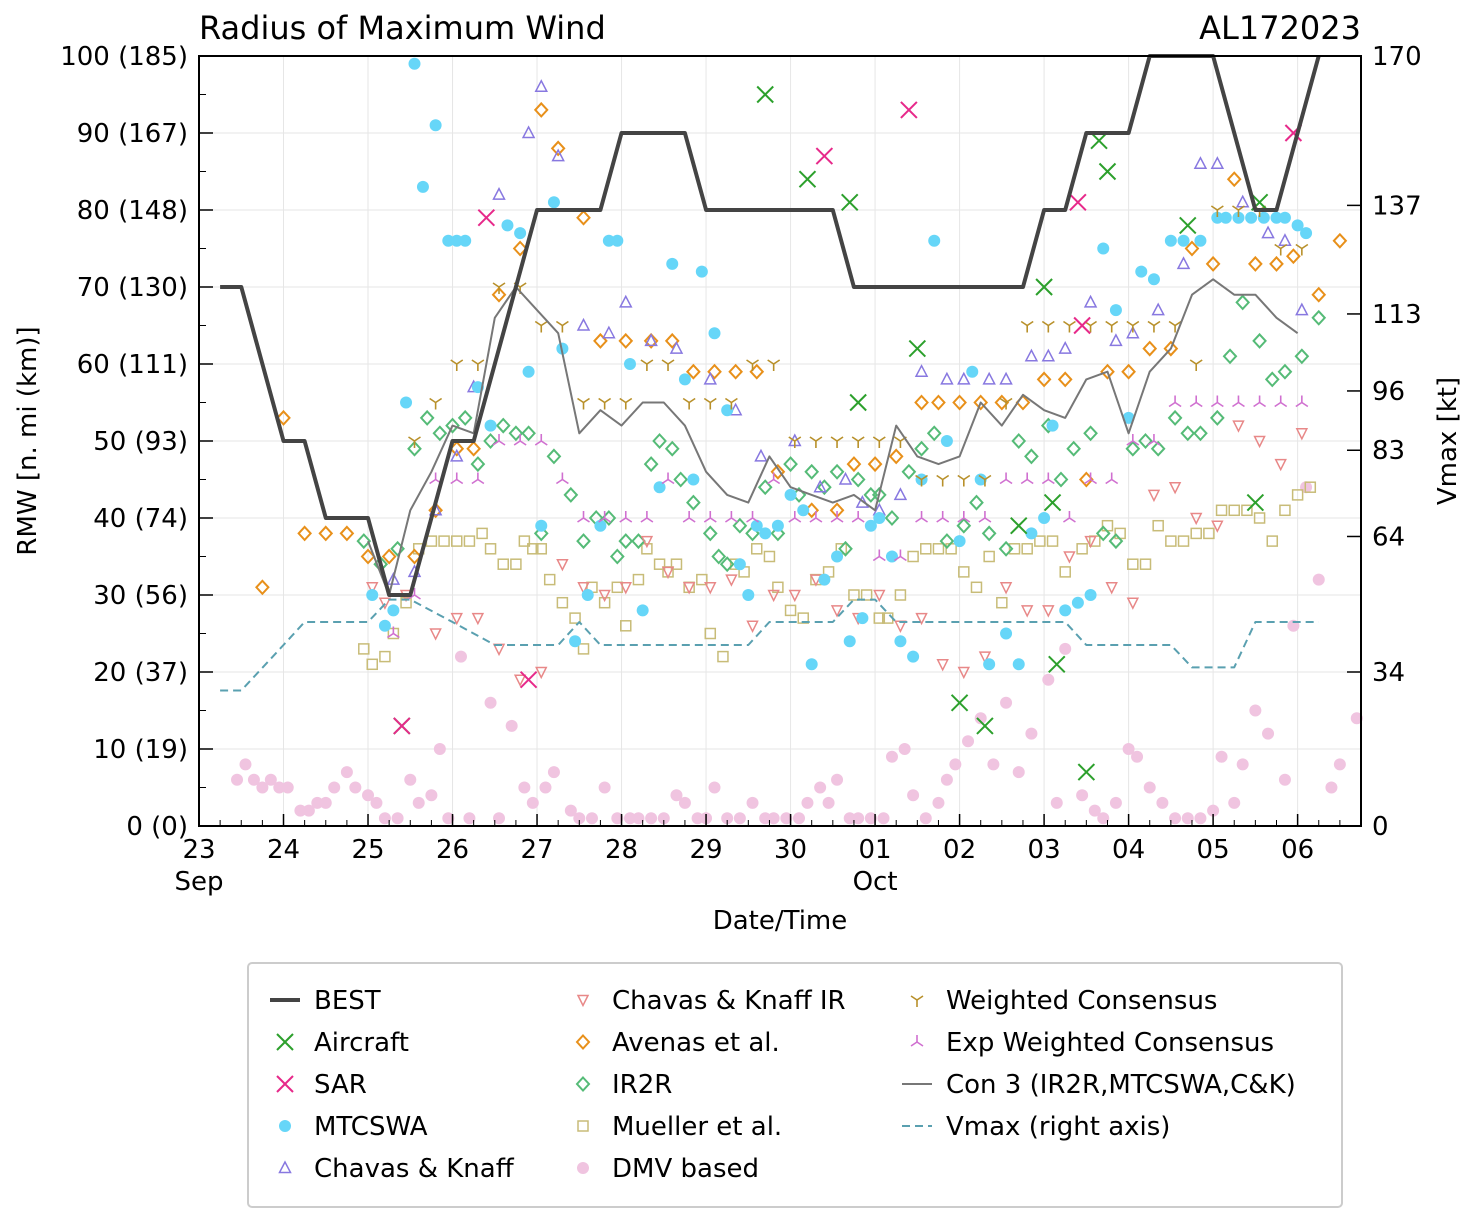 The width and height of the screenshot is (1477, 1222). I want to click on x-tick-label: 23, so click(198, 850).